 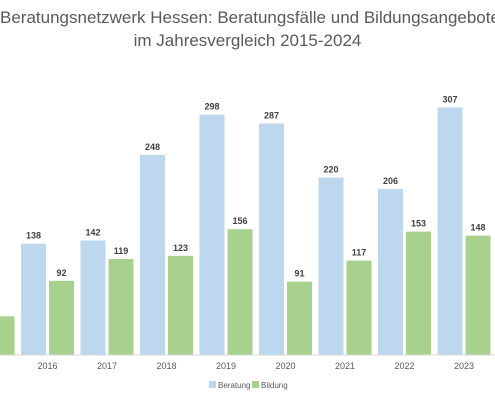 I want to click on bar-beratung-2022, so click(x=390, y=271).